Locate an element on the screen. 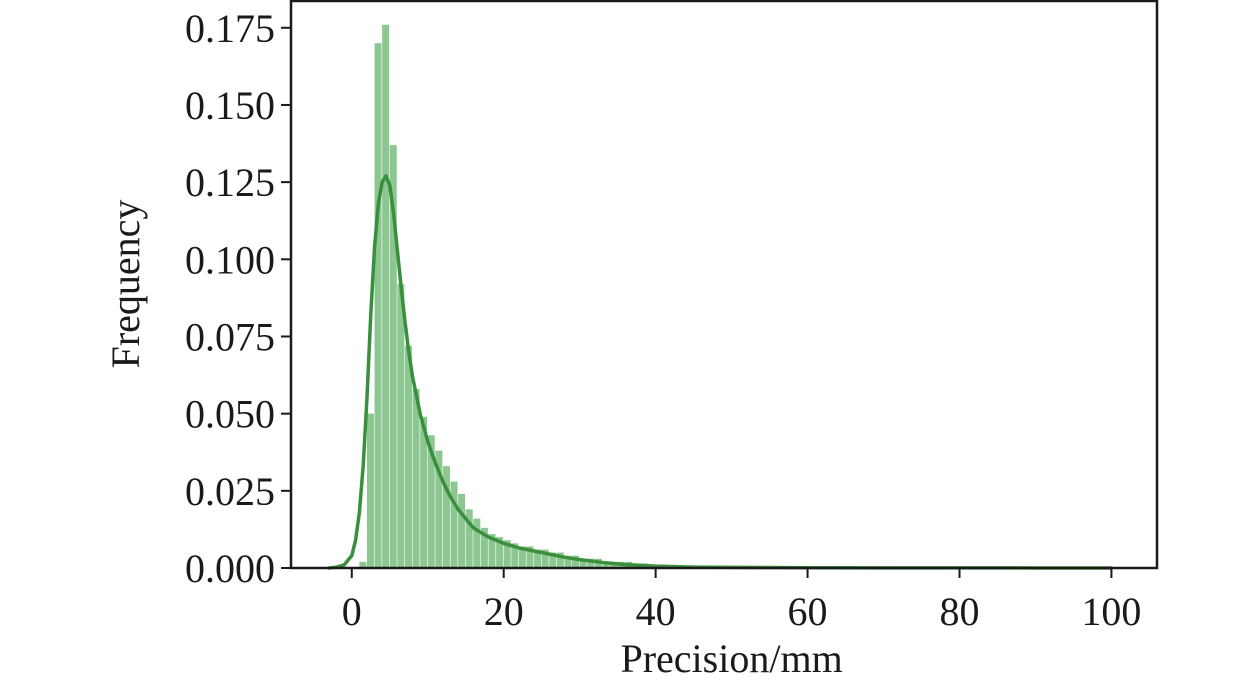 The image size is (1259, 687). y-tick-label: 0.075 is located at coordinates (230, 336).